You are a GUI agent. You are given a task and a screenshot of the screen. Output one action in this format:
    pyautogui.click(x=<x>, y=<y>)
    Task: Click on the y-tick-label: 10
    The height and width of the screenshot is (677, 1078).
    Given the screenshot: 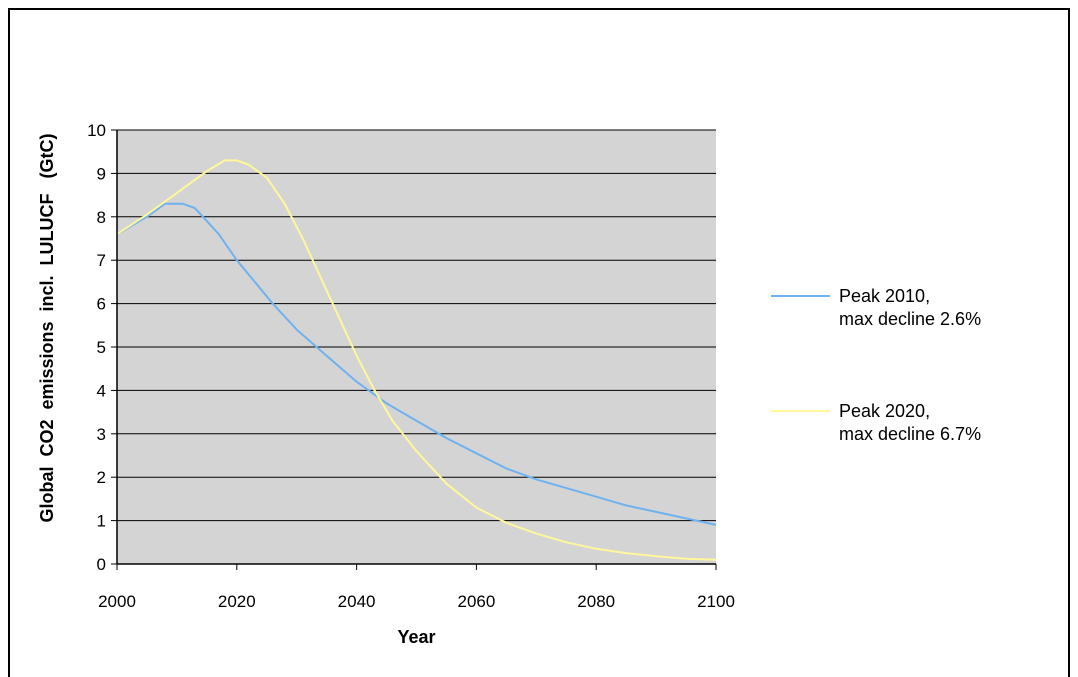 What is the action you would take?
    pyautogui.click(x=96, y=130)
    